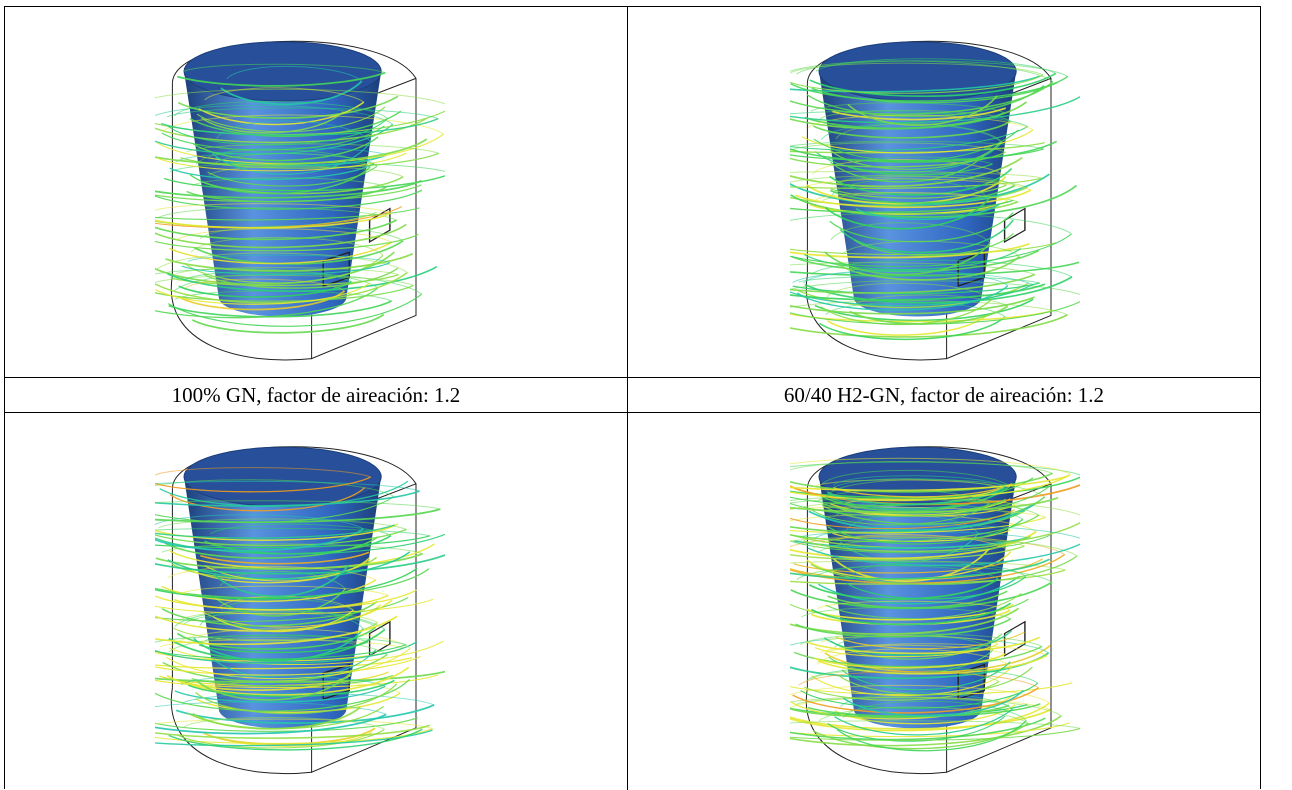 The height and width of the screenshot is (790, 1292). I want to click on figure-caption-2: 60/40 H2-GN, factor de aireación: 1.2, so click(944, 395).